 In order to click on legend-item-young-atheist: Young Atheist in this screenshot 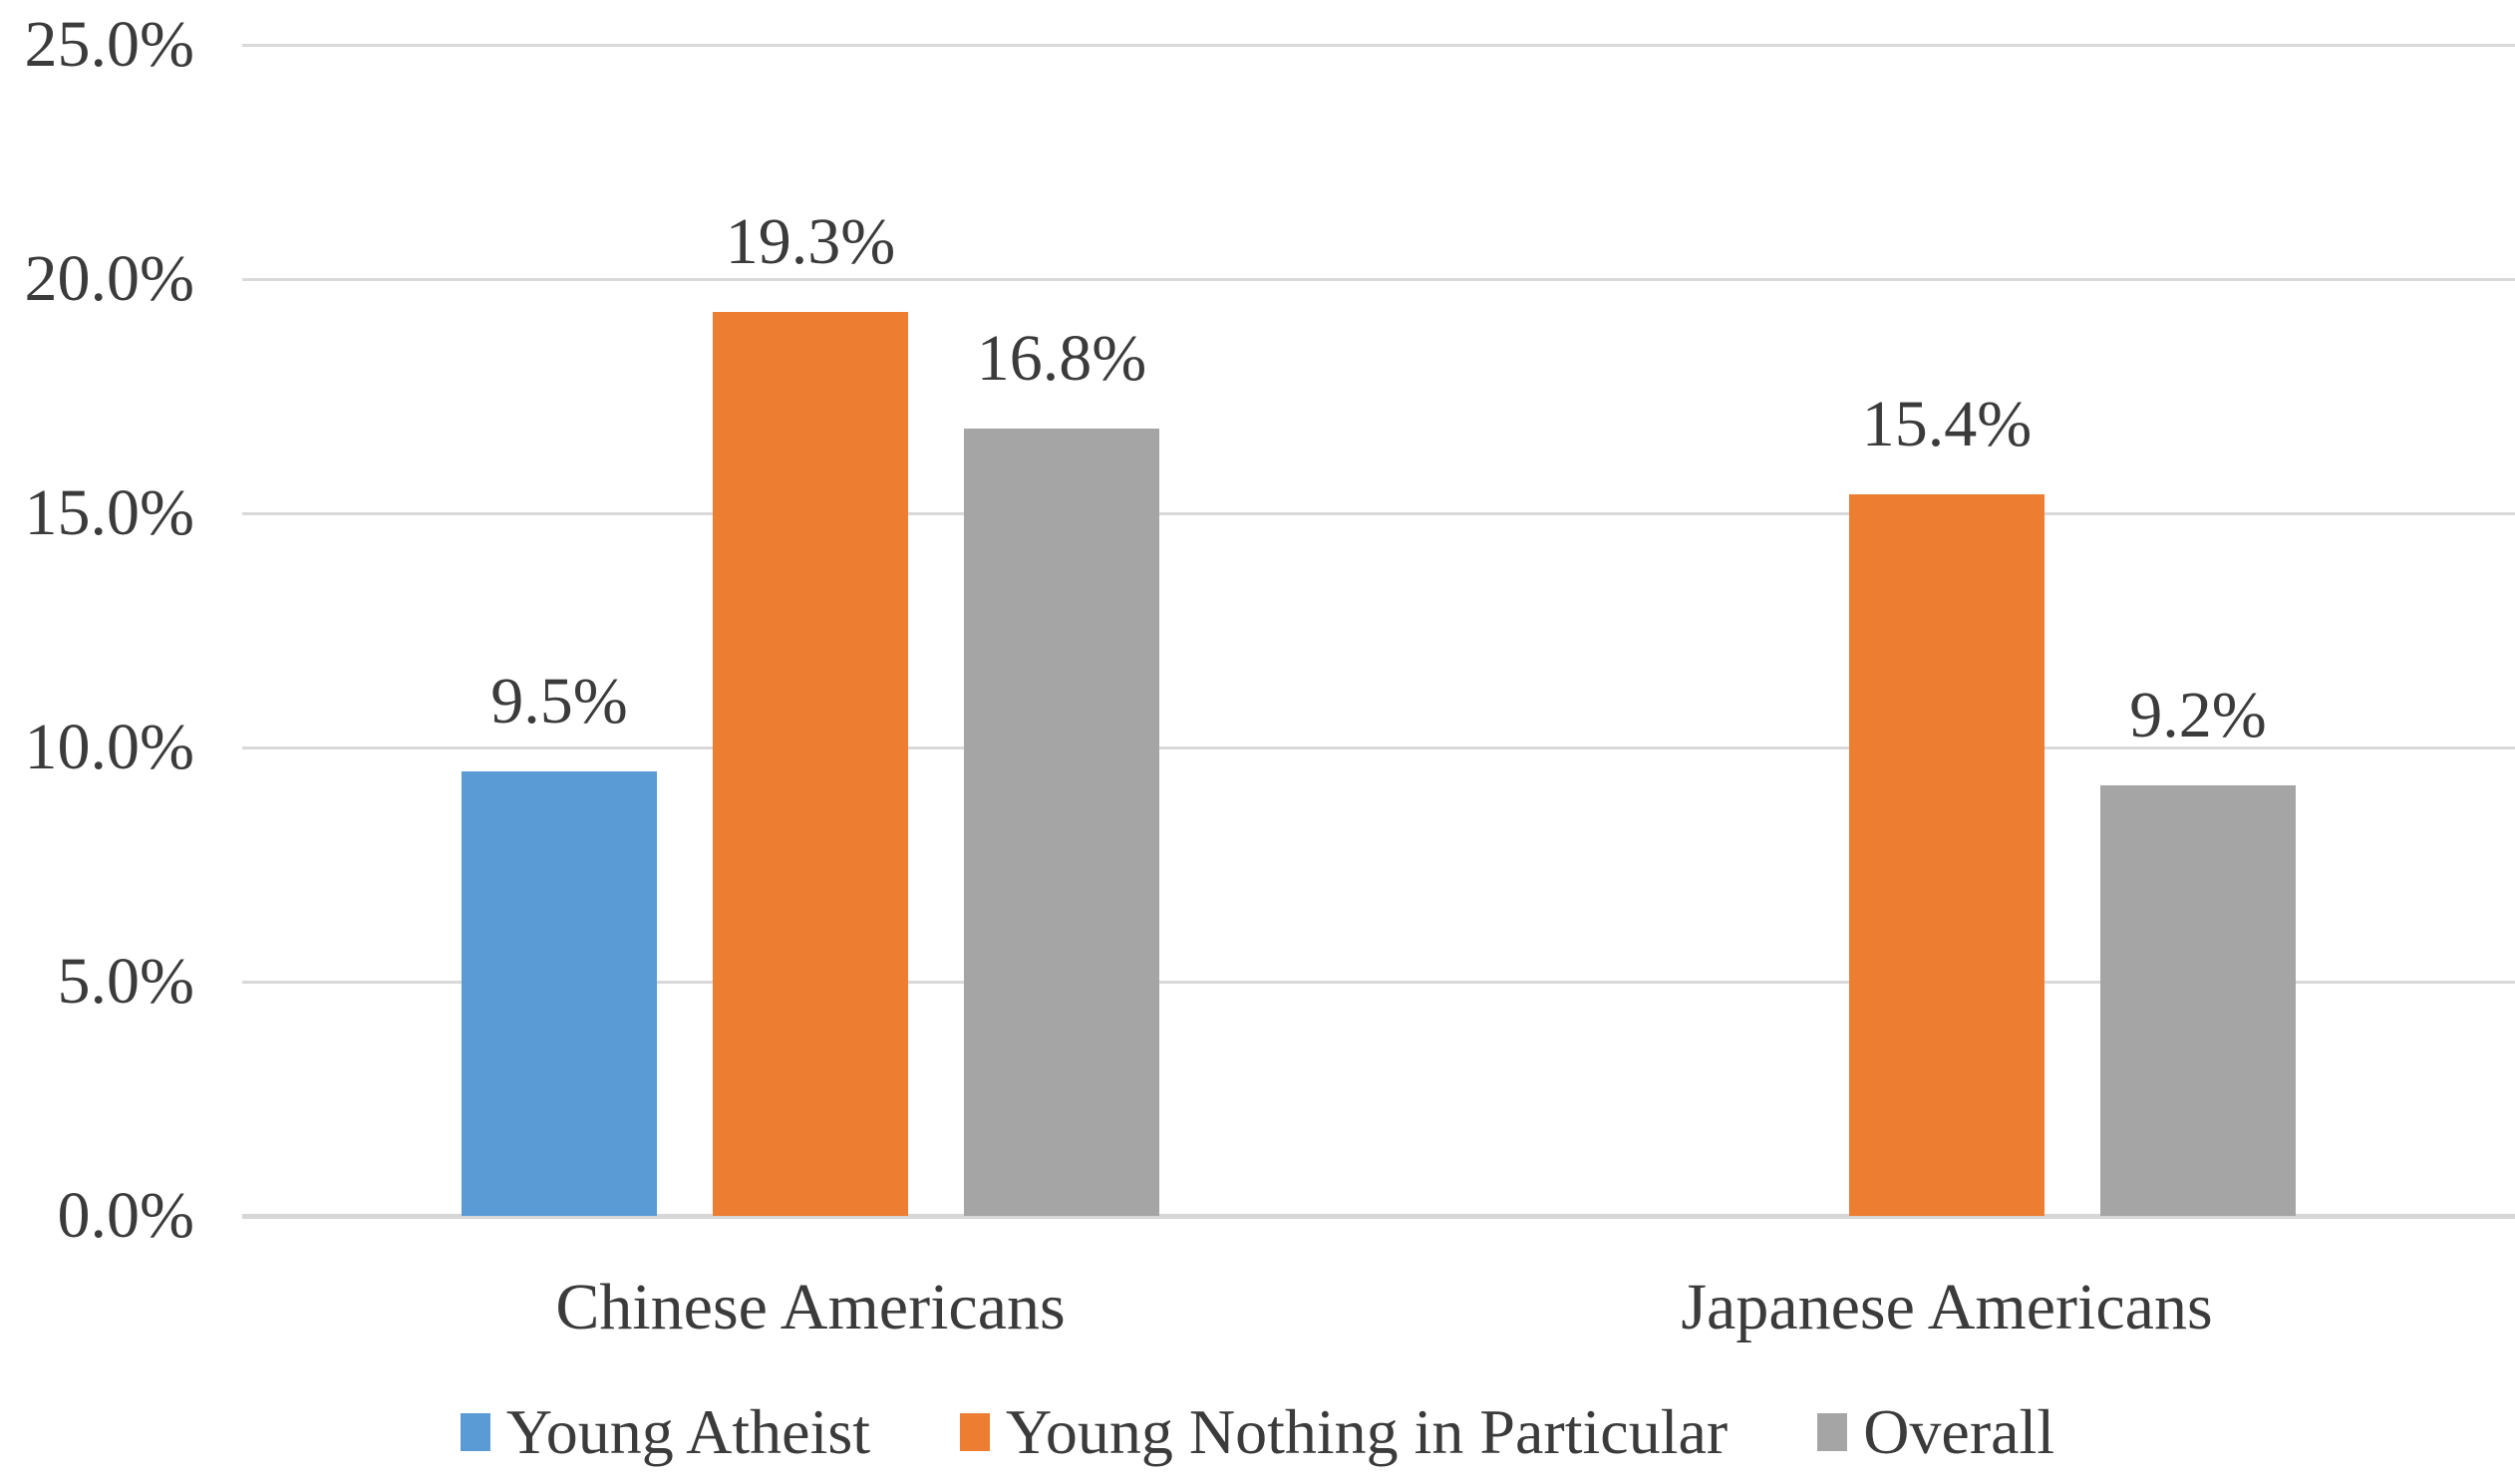, I will do `click(665, 1432)`.